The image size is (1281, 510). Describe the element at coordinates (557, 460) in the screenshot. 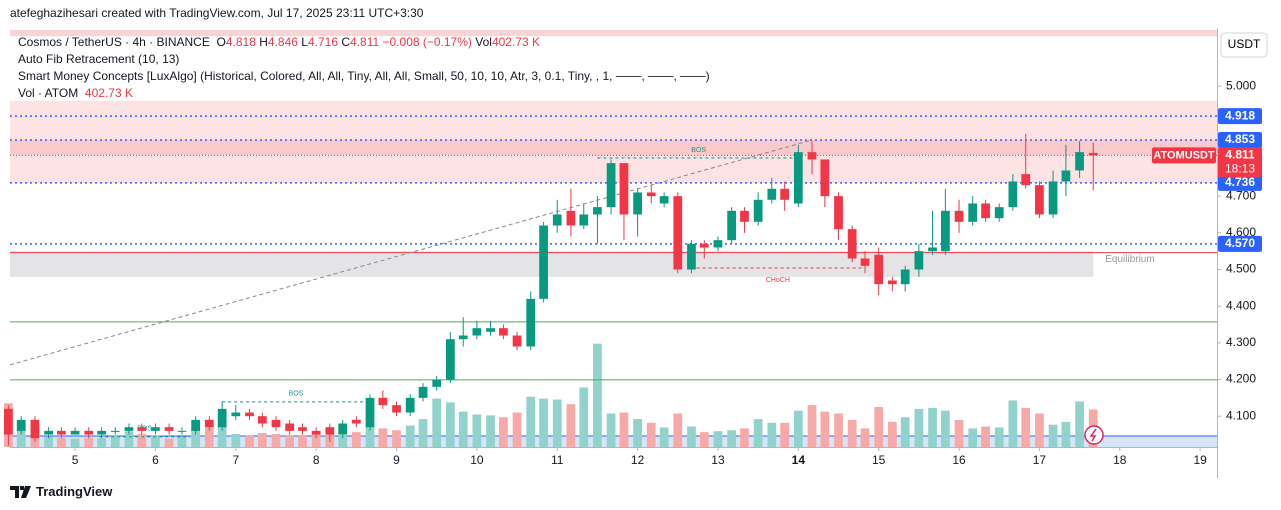

I see `x-tick-label: 11` at that location.